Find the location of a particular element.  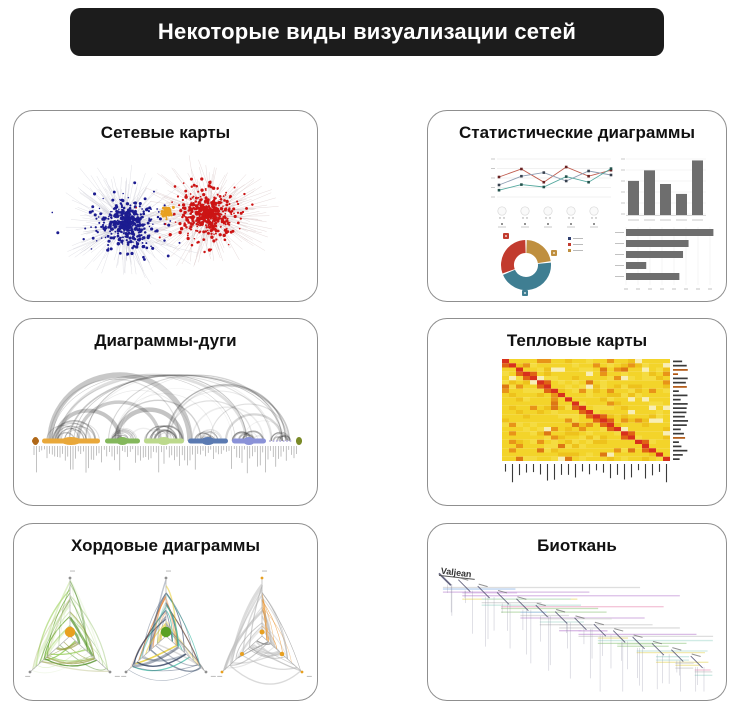

hive-plots-thumbnail is located at coordinates (168, 627).